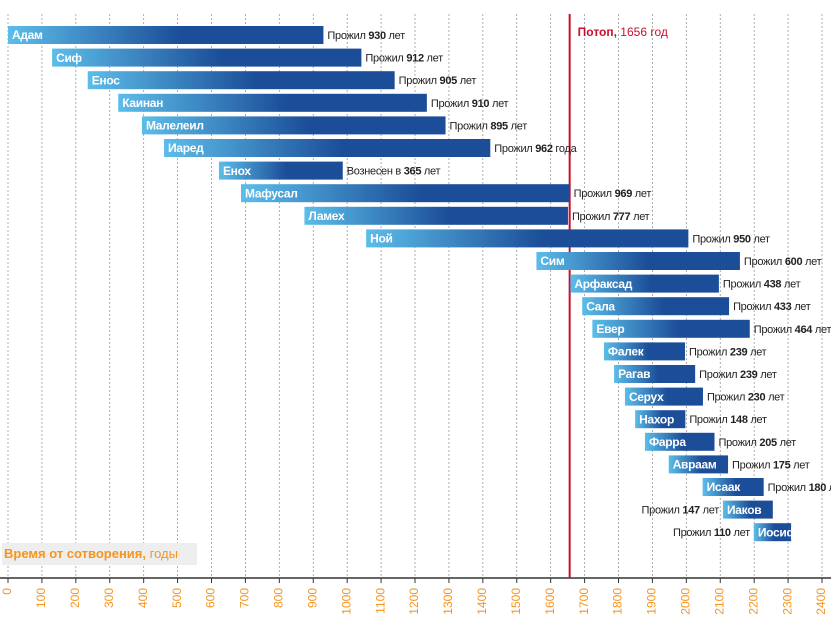 Image resolution: width=831 pixels, height=632 pixels. Describe the element at coordinates (175, 126) in the screenshot. I see `bar-name: Малелеил` at that location.